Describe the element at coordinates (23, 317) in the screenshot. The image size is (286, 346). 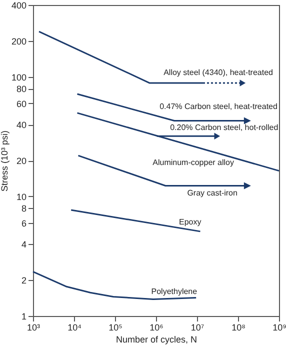
I see `y-tick-label: 1` at that location.